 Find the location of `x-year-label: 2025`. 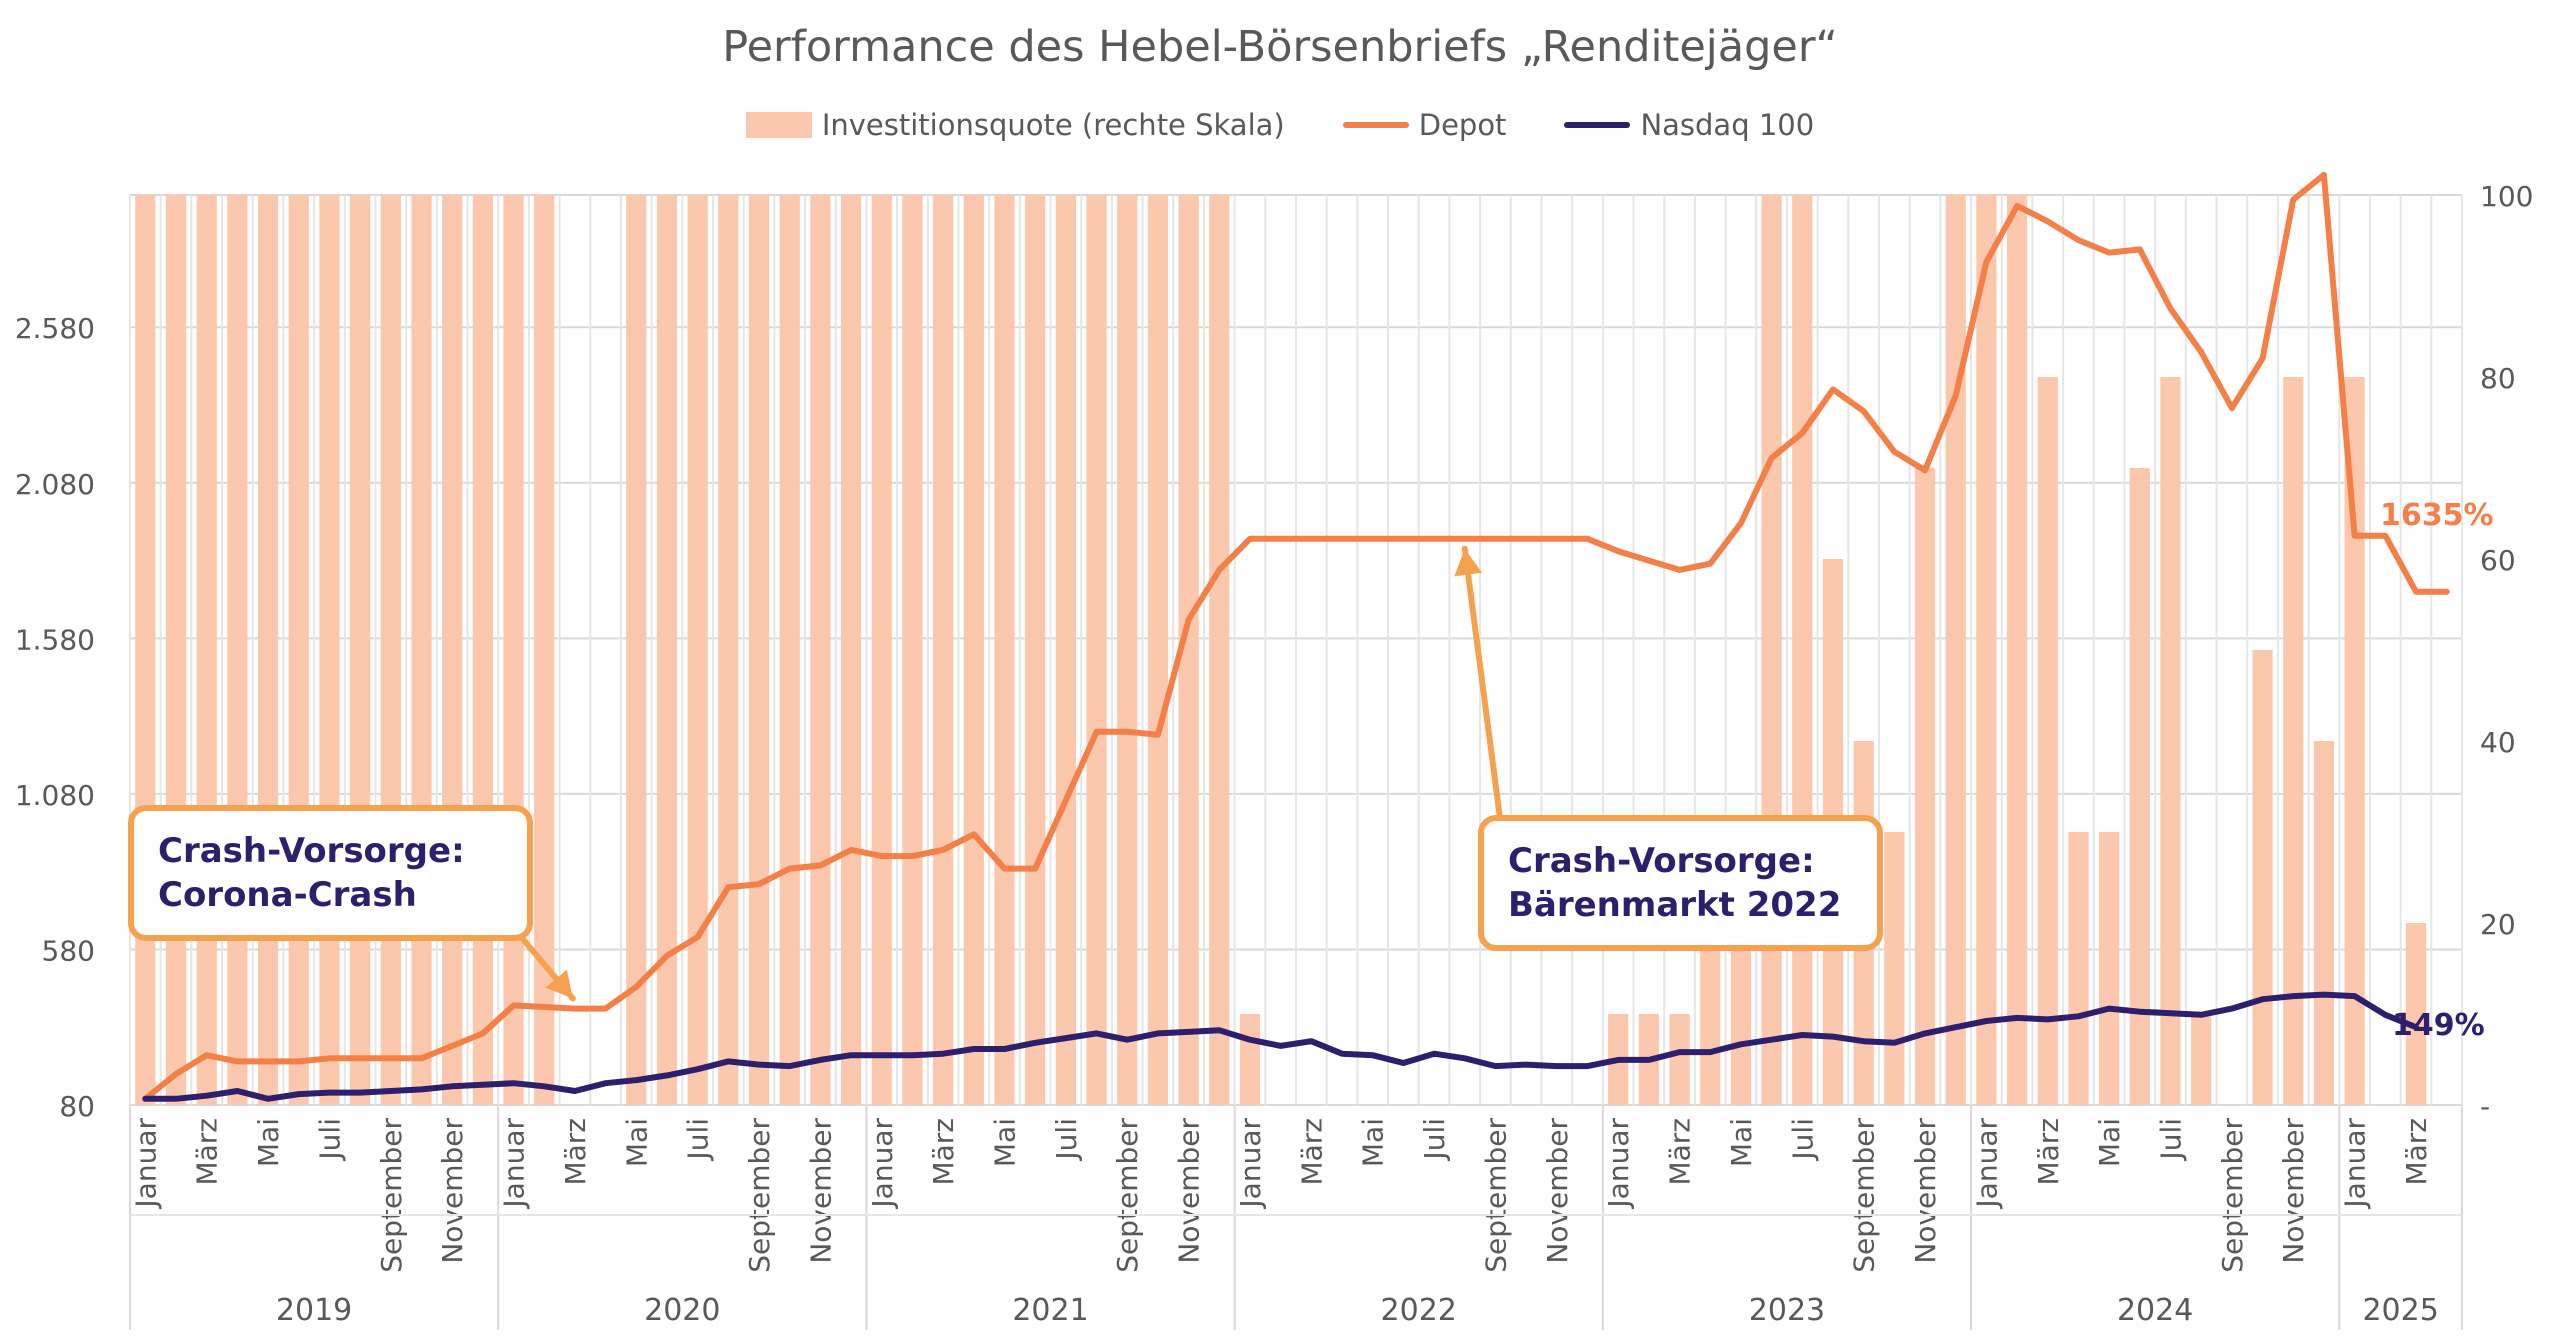

x-year-label: 2025 is located at coordinates (2400, 1310).